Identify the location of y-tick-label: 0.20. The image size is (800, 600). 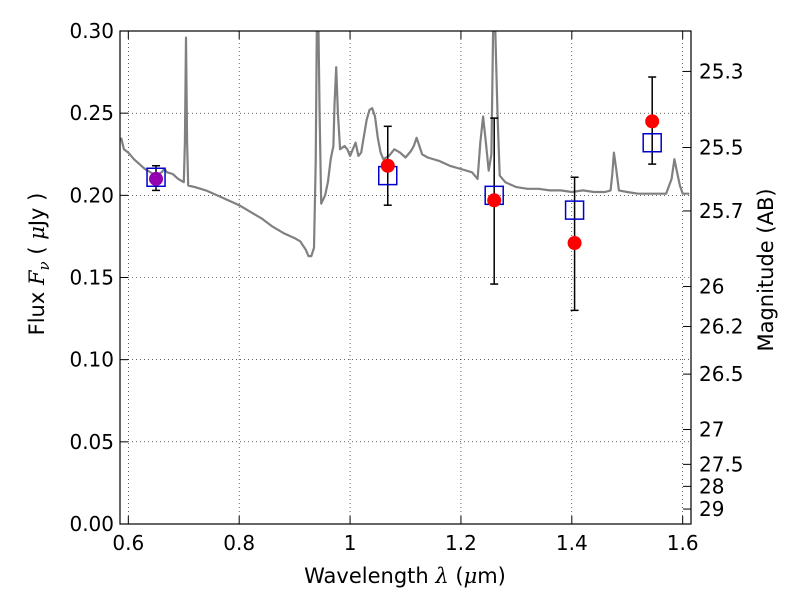
(91, 195).